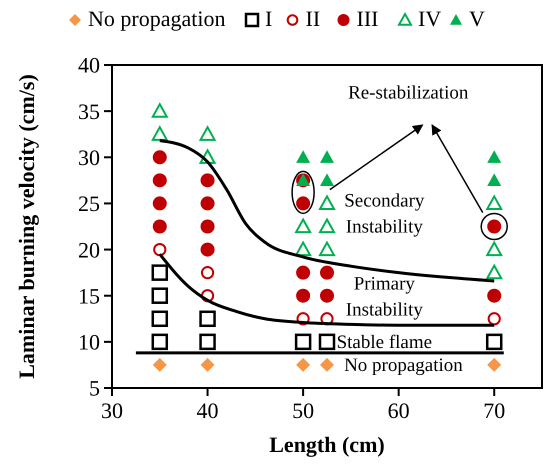 The image size is (548, 474). What do you see at coordinates (303, 410) in the screenshot?
I see `x-tick-label: 50` at bounding box center [303, 410].